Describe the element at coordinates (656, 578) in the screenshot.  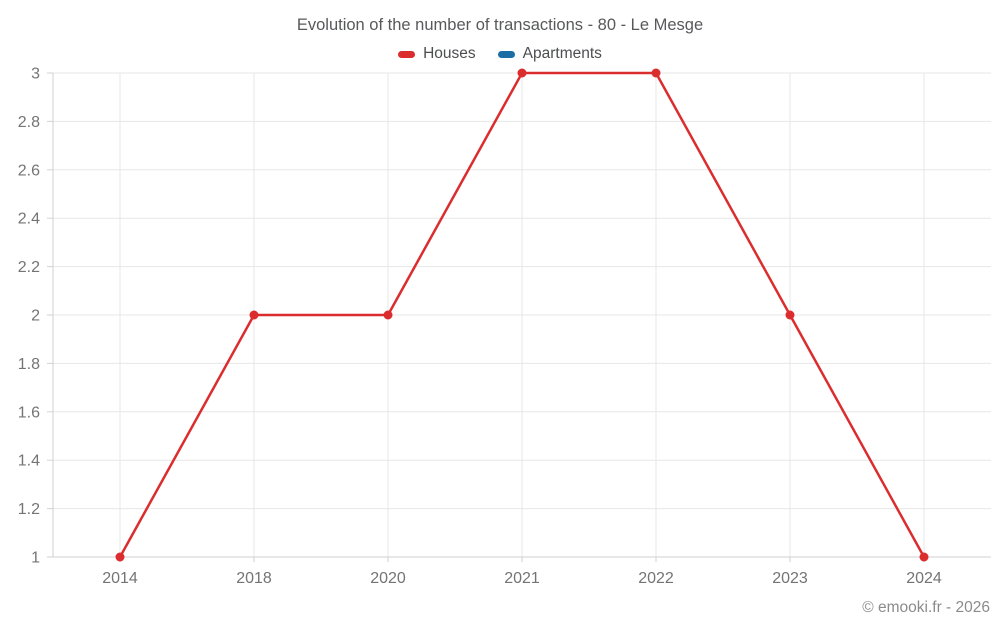
I see `x-tick-label: 2022` at that location.